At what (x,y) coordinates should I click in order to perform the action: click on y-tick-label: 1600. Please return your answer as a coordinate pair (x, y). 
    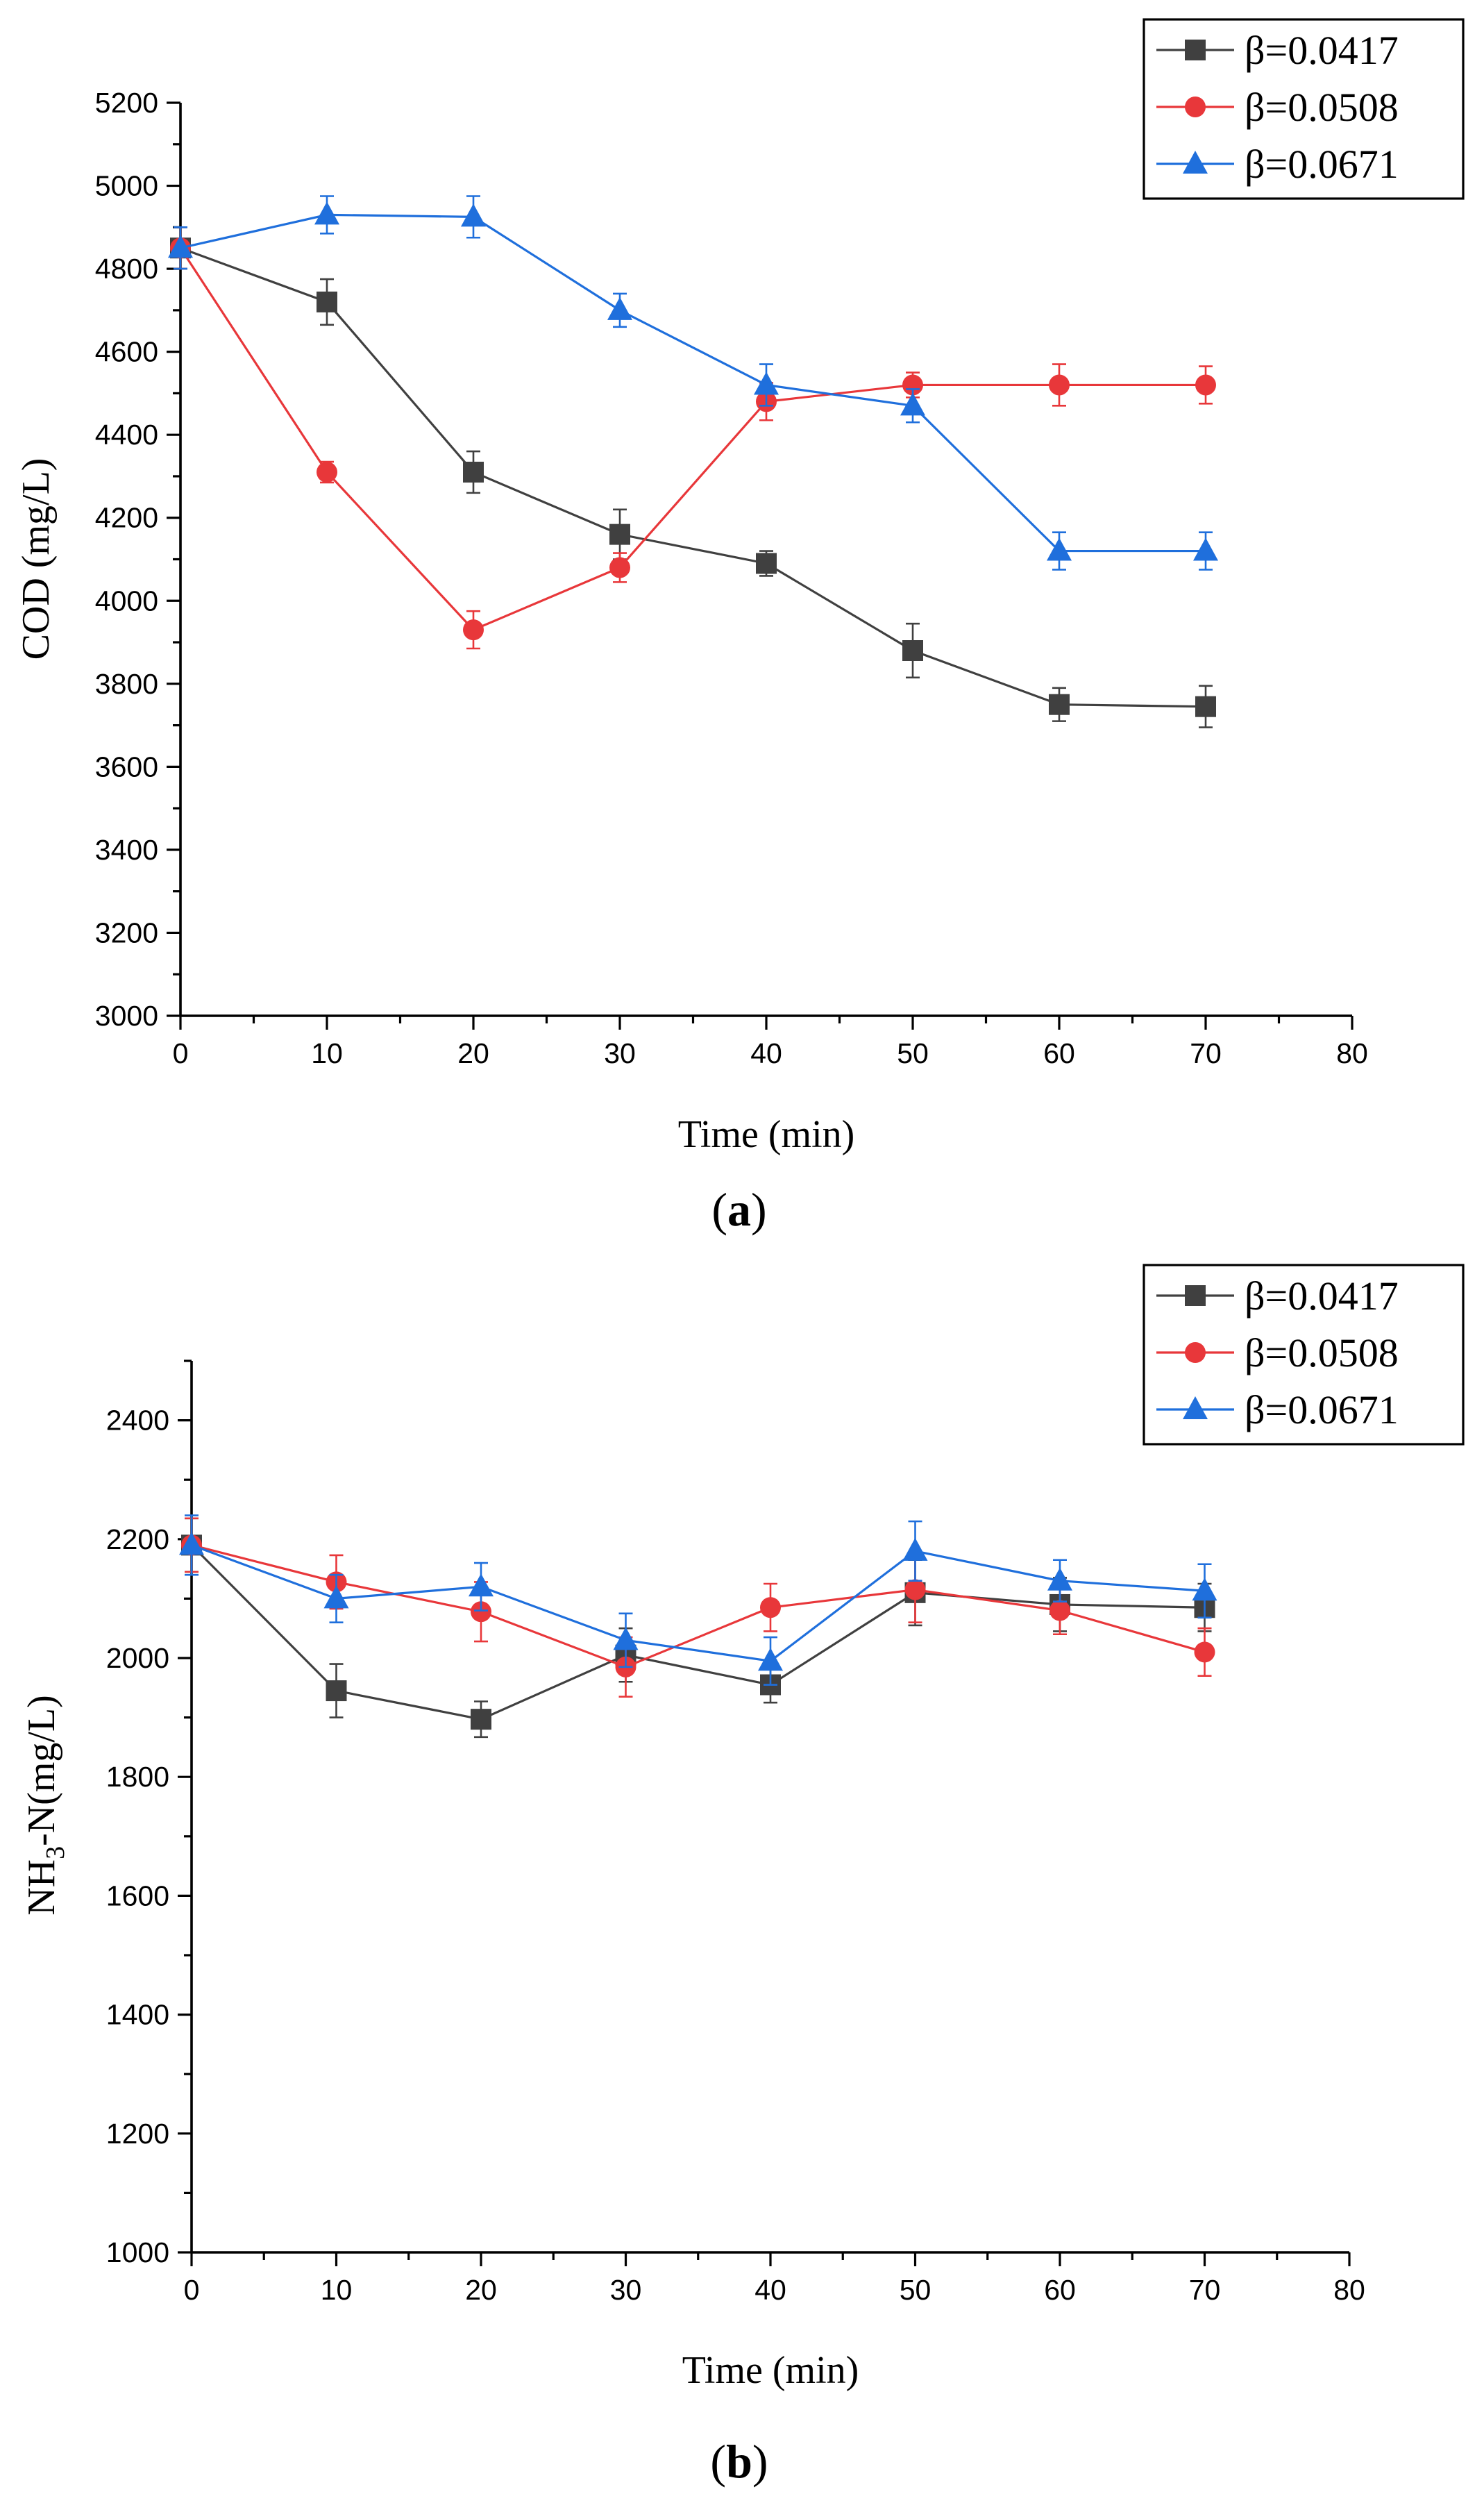
    Looking at the image, I should click on (137, 1895).